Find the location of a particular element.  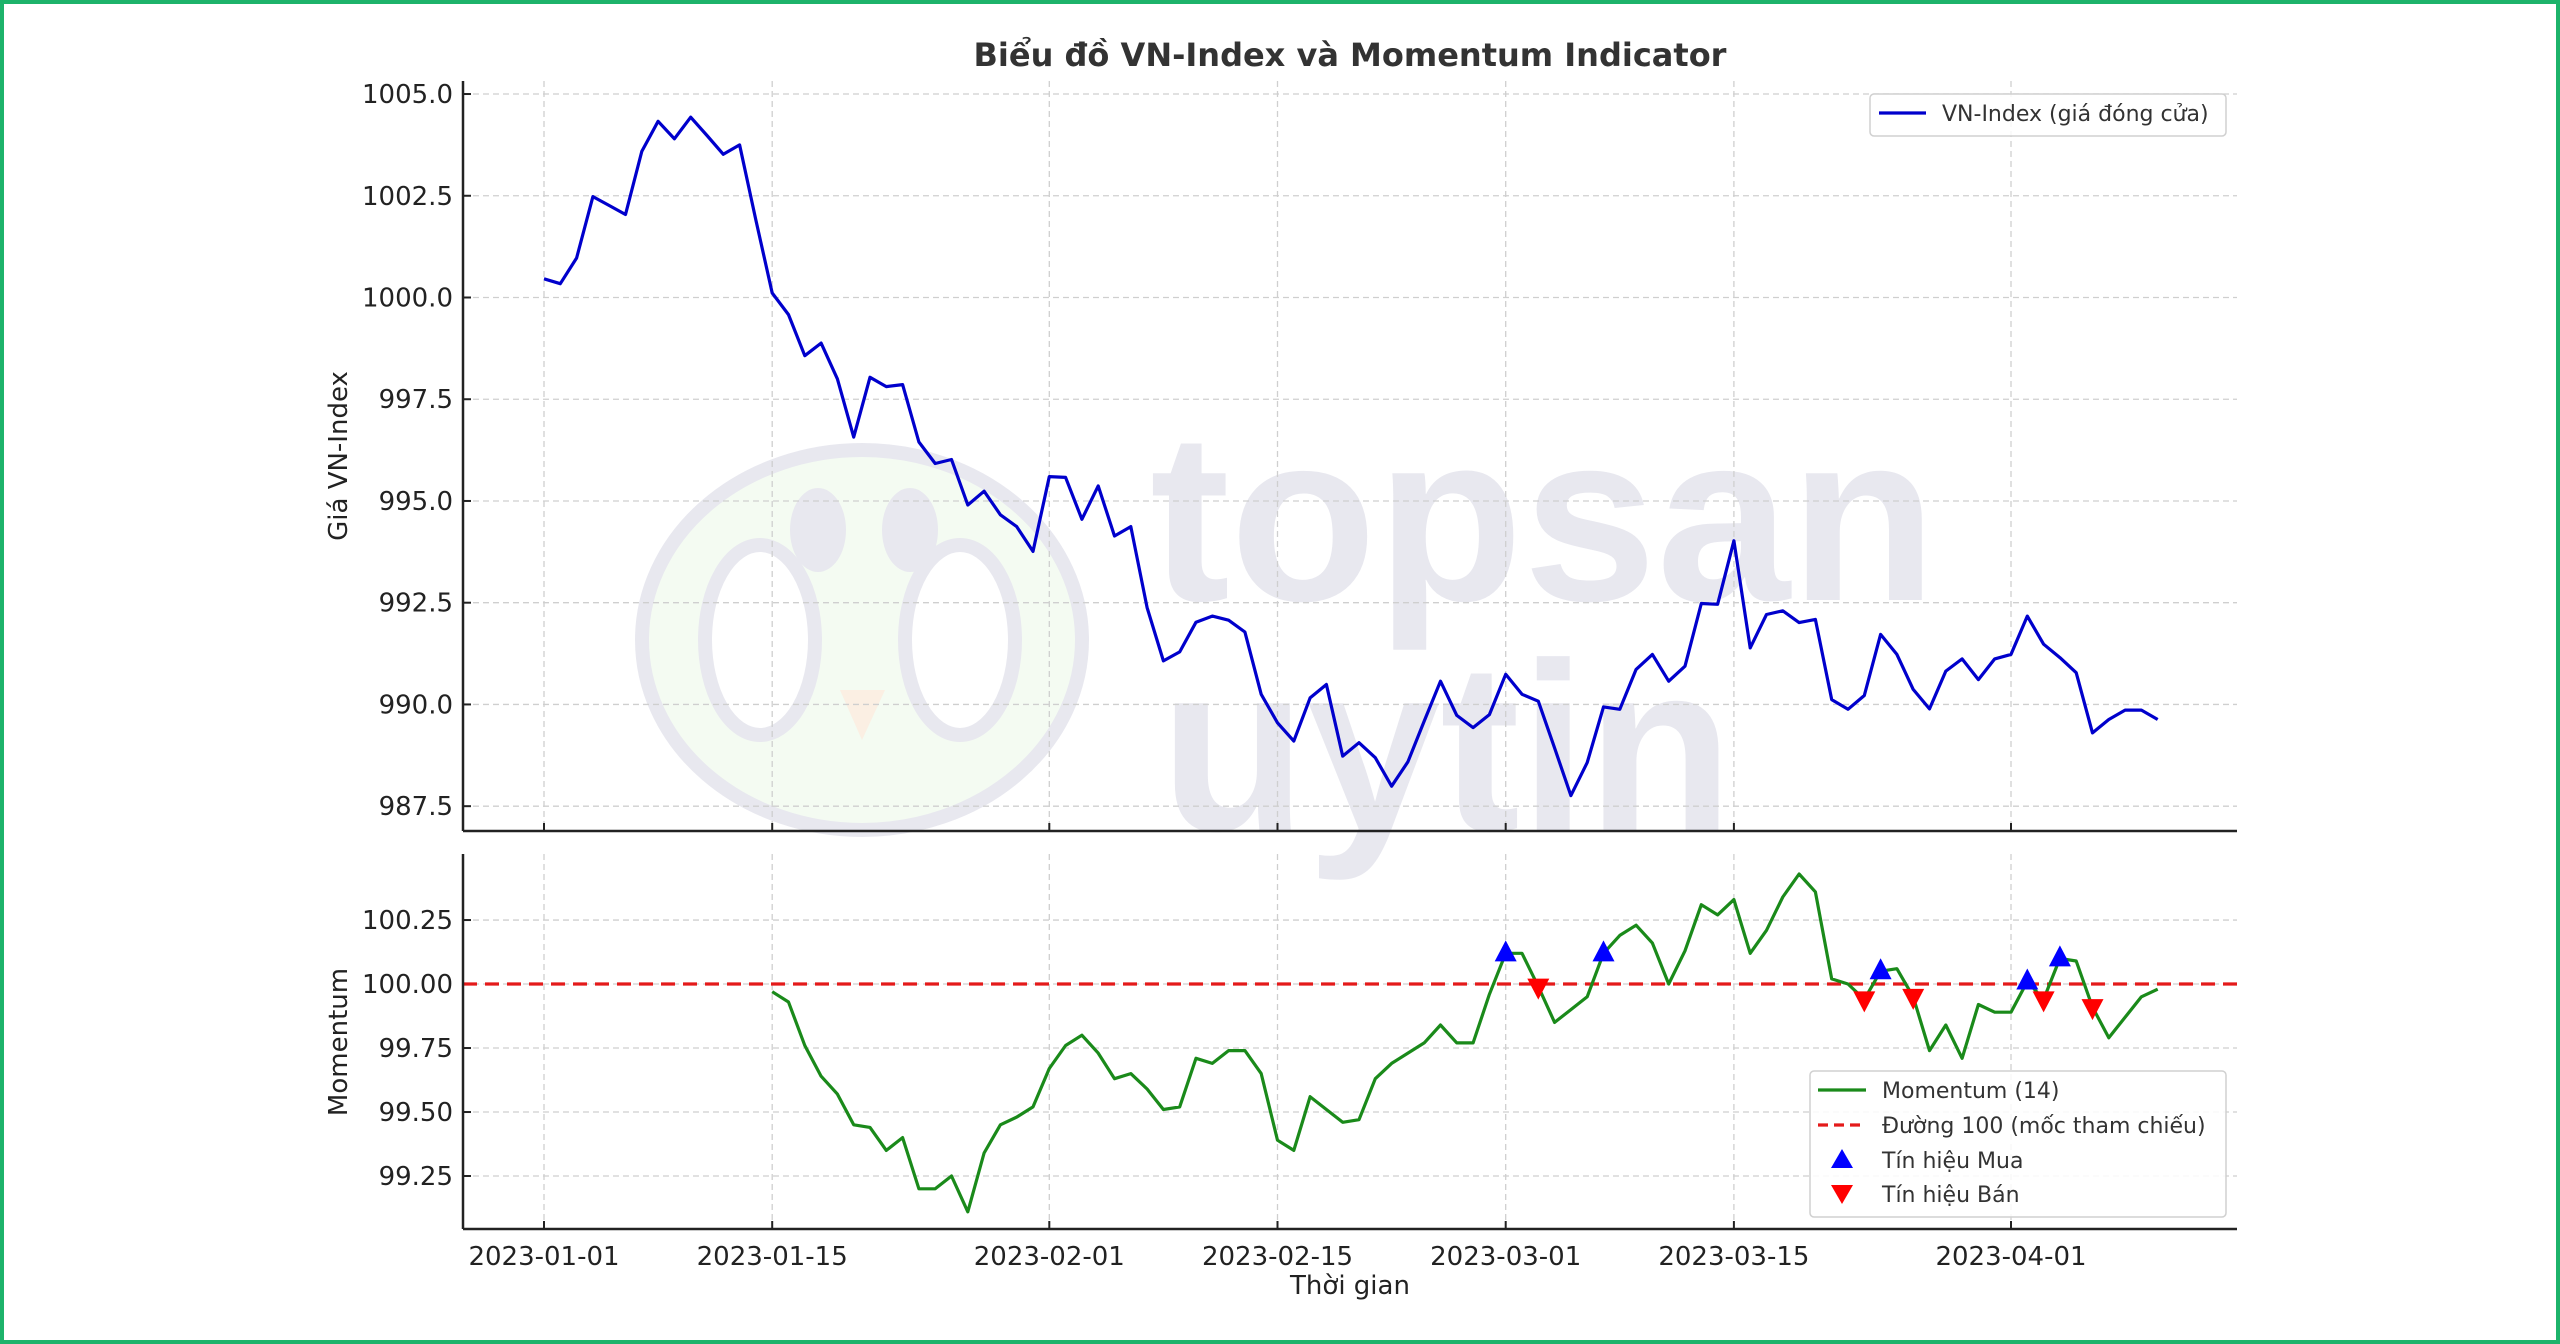

signal-markers is located at coordinates (1799, 980).